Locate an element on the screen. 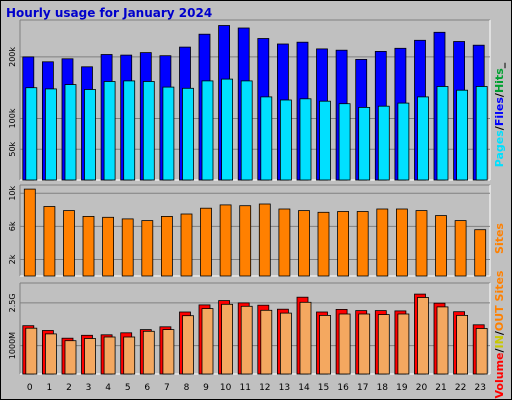  x-tick-label: 17 is located at coordinates (362, 388).